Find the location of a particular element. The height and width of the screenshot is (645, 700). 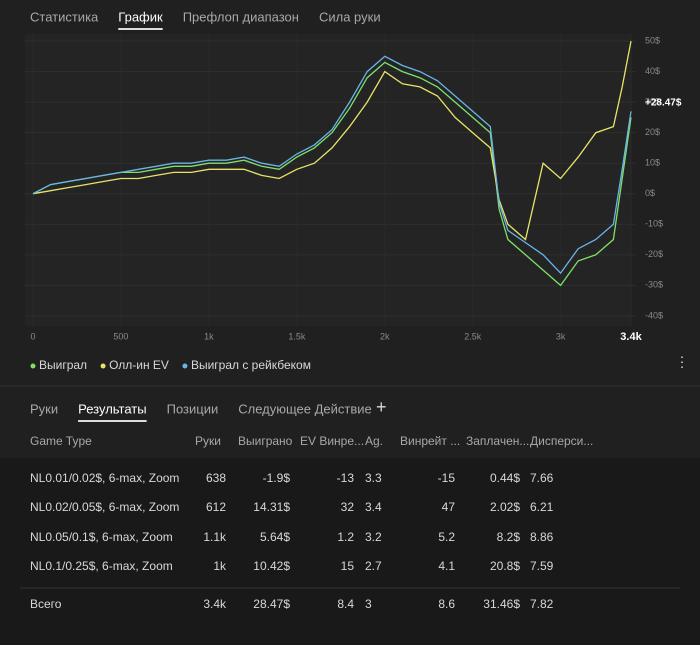

table-cell: 3.3 is located at coordinates (373, 478).